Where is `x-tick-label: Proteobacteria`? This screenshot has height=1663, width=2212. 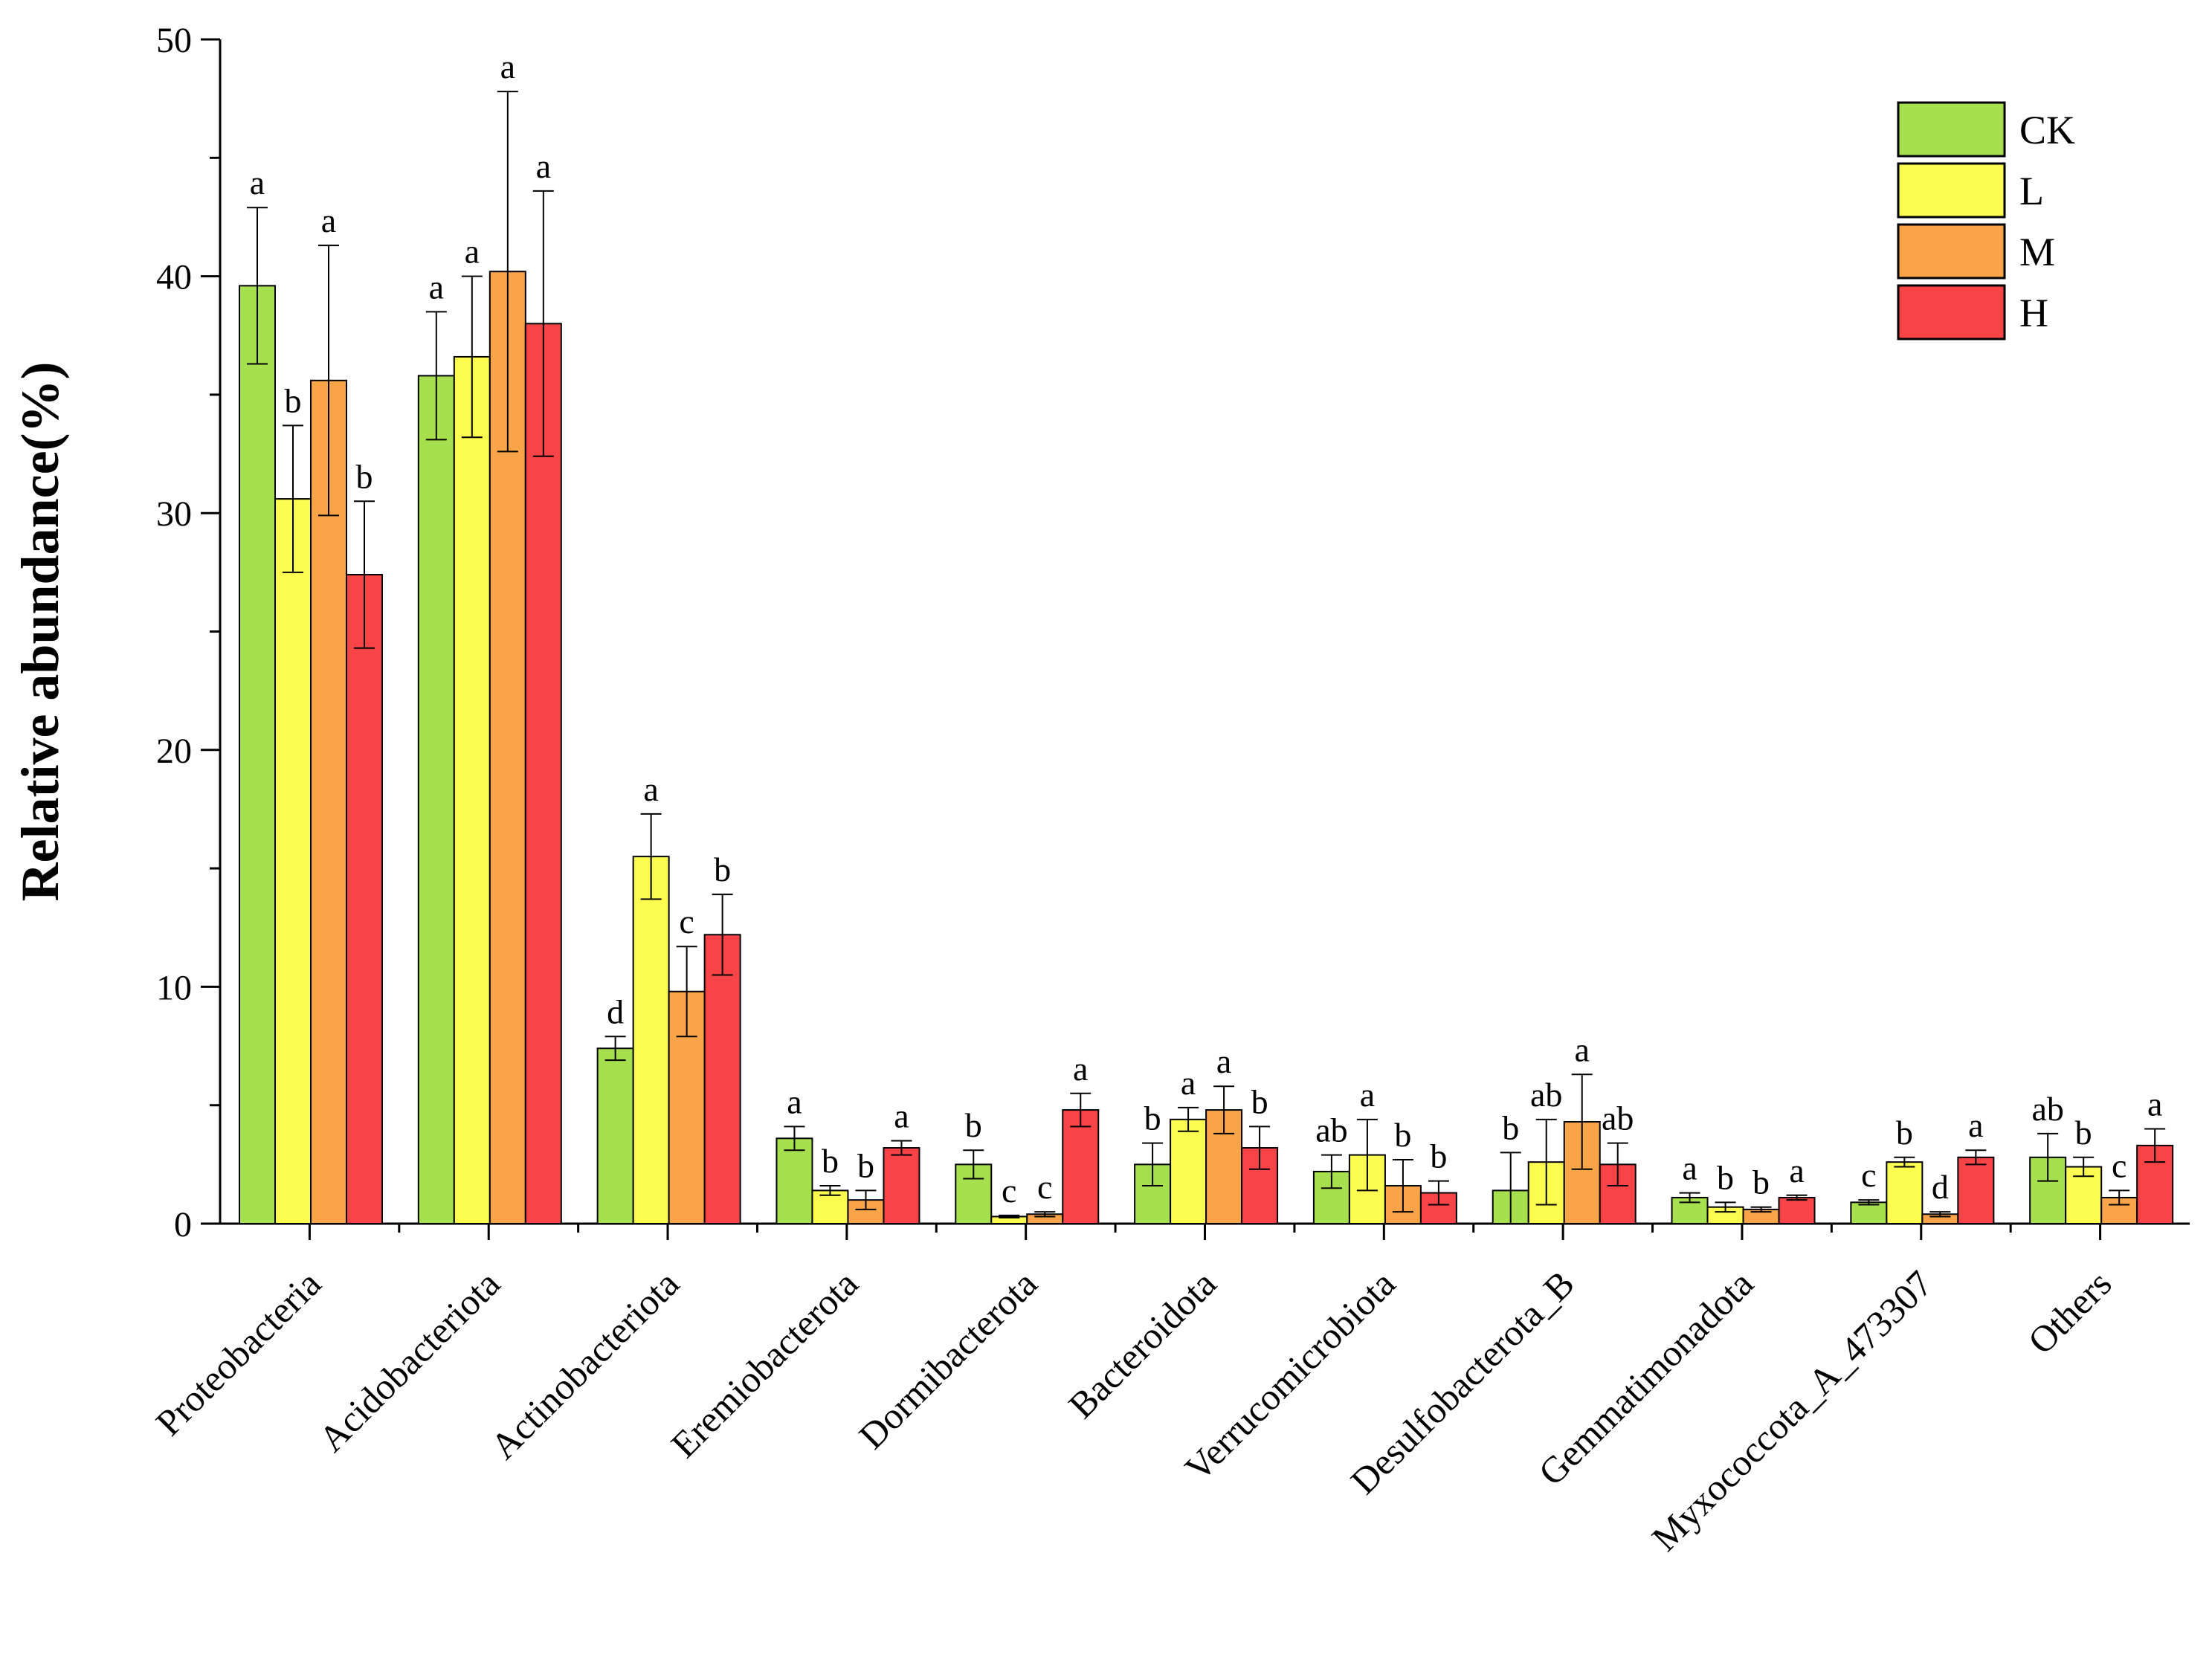
x-tick-label: Proteobacteria is located at coordinates (238, 1353).